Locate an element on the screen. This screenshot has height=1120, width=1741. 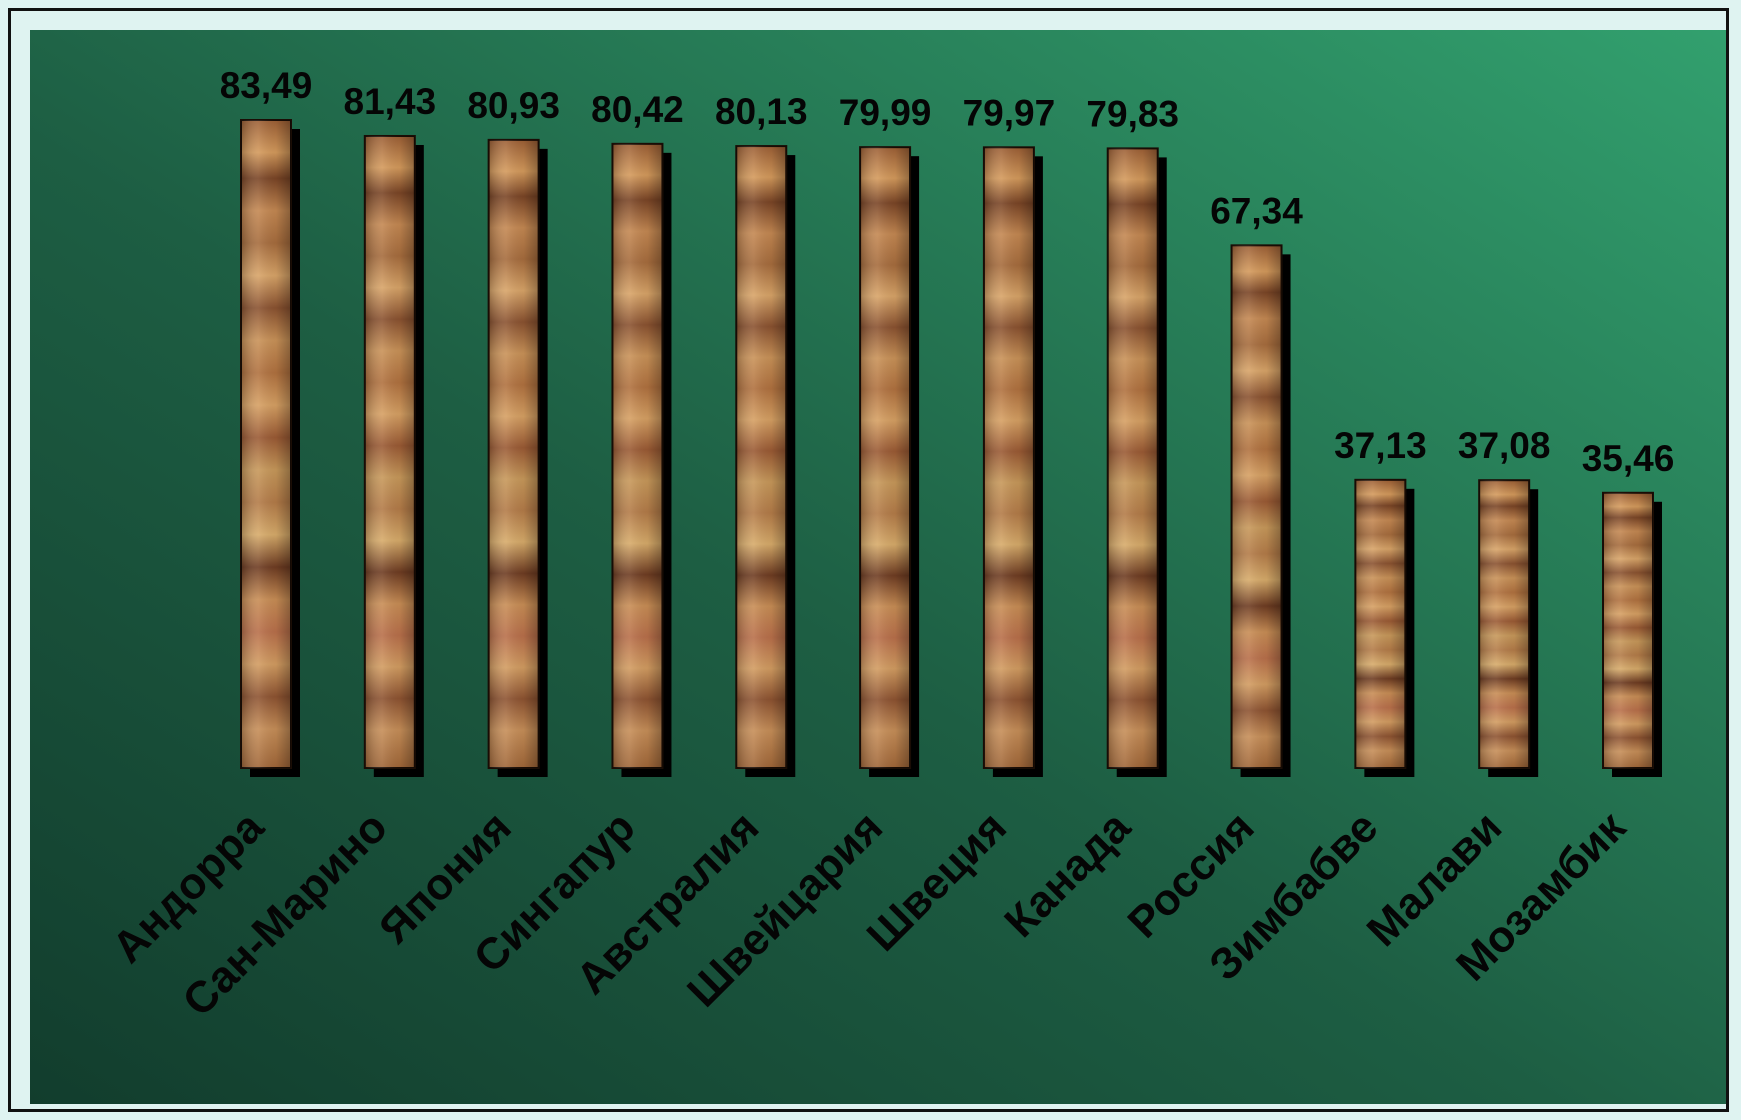
data-label: 83,49 is located at coordinates (266, 85).